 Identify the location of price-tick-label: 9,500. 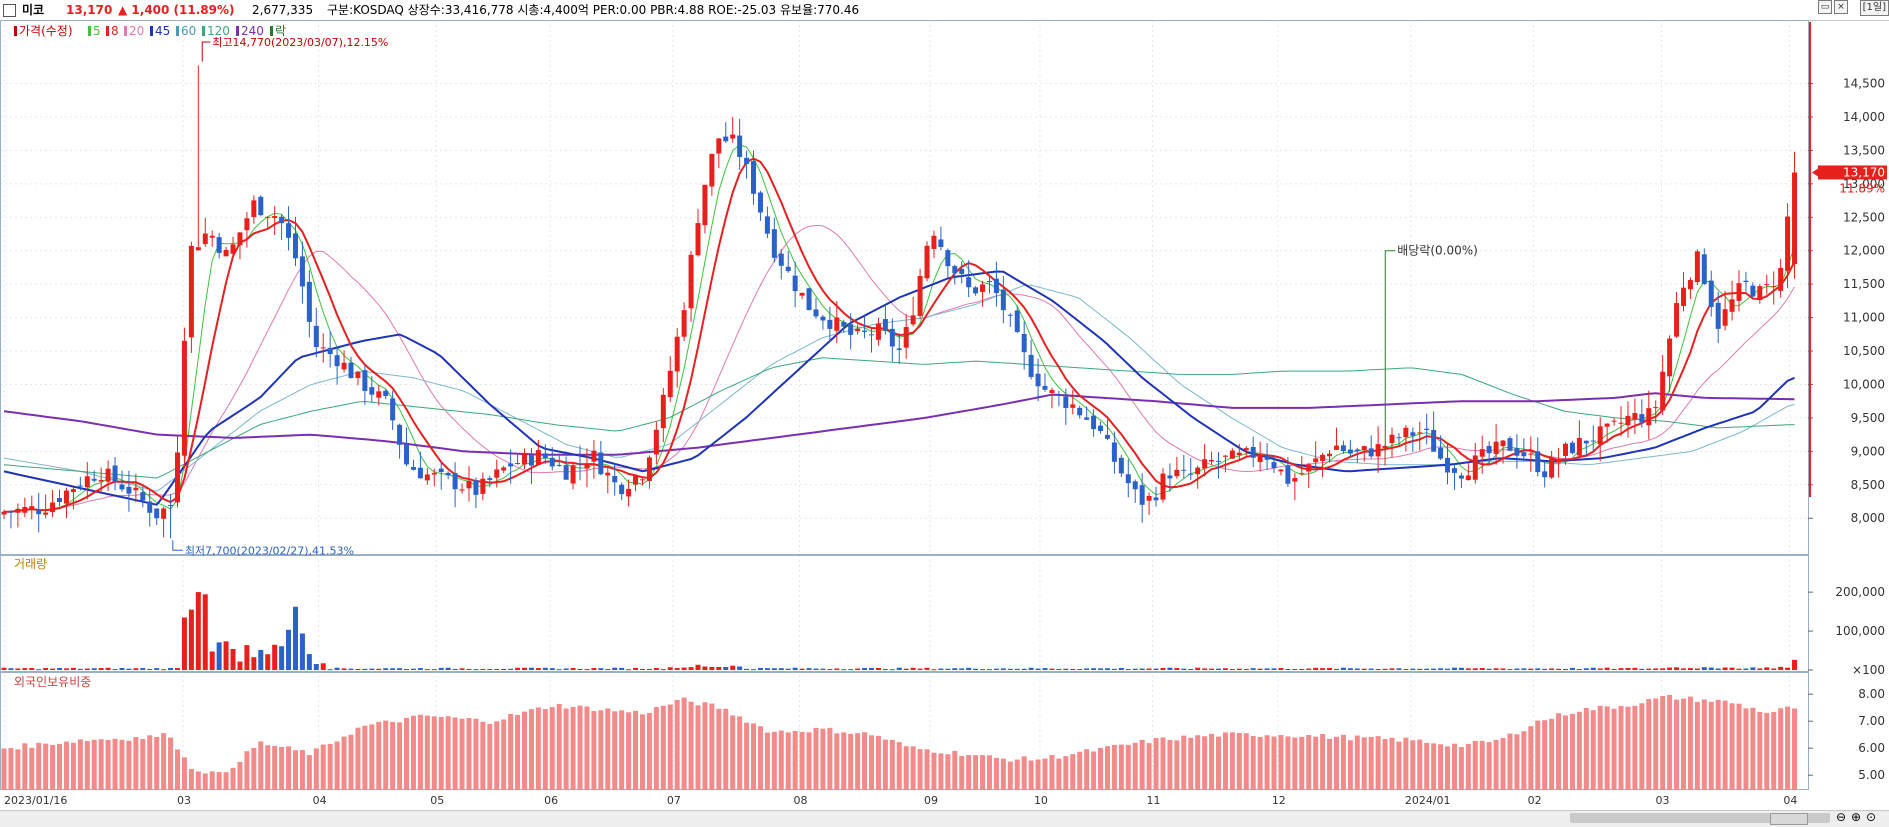
(1868, 418).